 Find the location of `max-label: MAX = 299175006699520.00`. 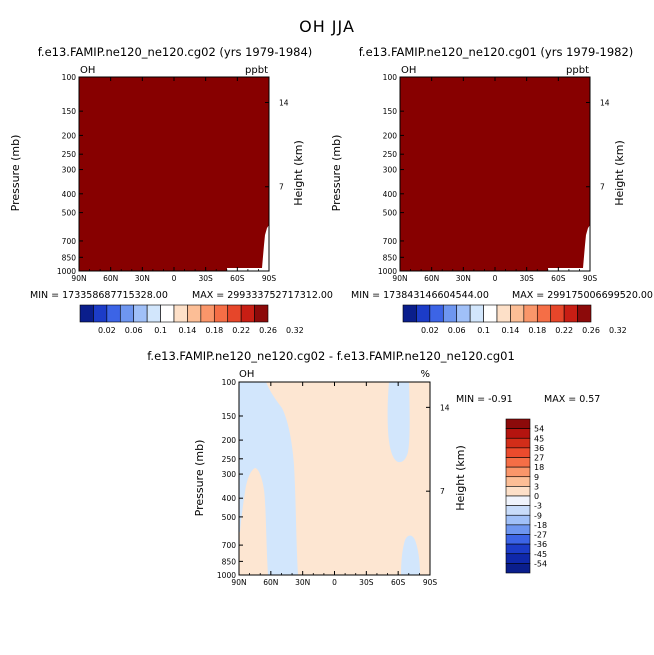

max-label: MAX = 299175006699520.00 is located at coordinates (582, 295).